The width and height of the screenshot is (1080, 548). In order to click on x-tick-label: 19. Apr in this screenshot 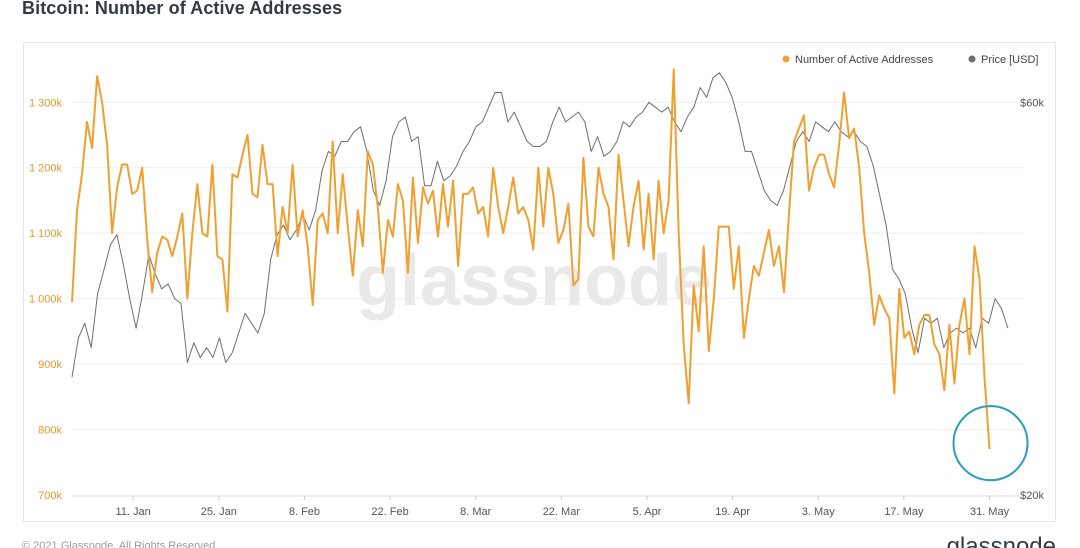, I will do `click(732, 512)`.